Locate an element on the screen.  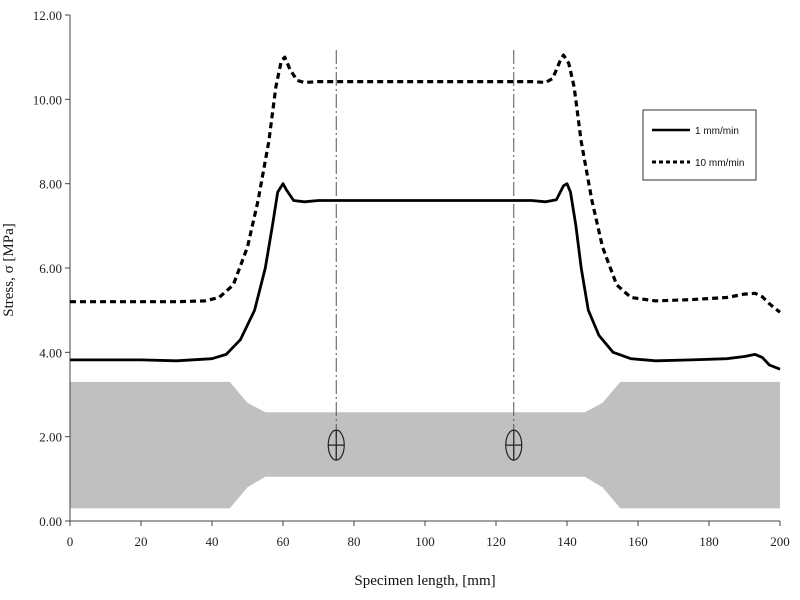
y-axis-title: Stress, σ [MPa] is located at coordinates (9, 270).